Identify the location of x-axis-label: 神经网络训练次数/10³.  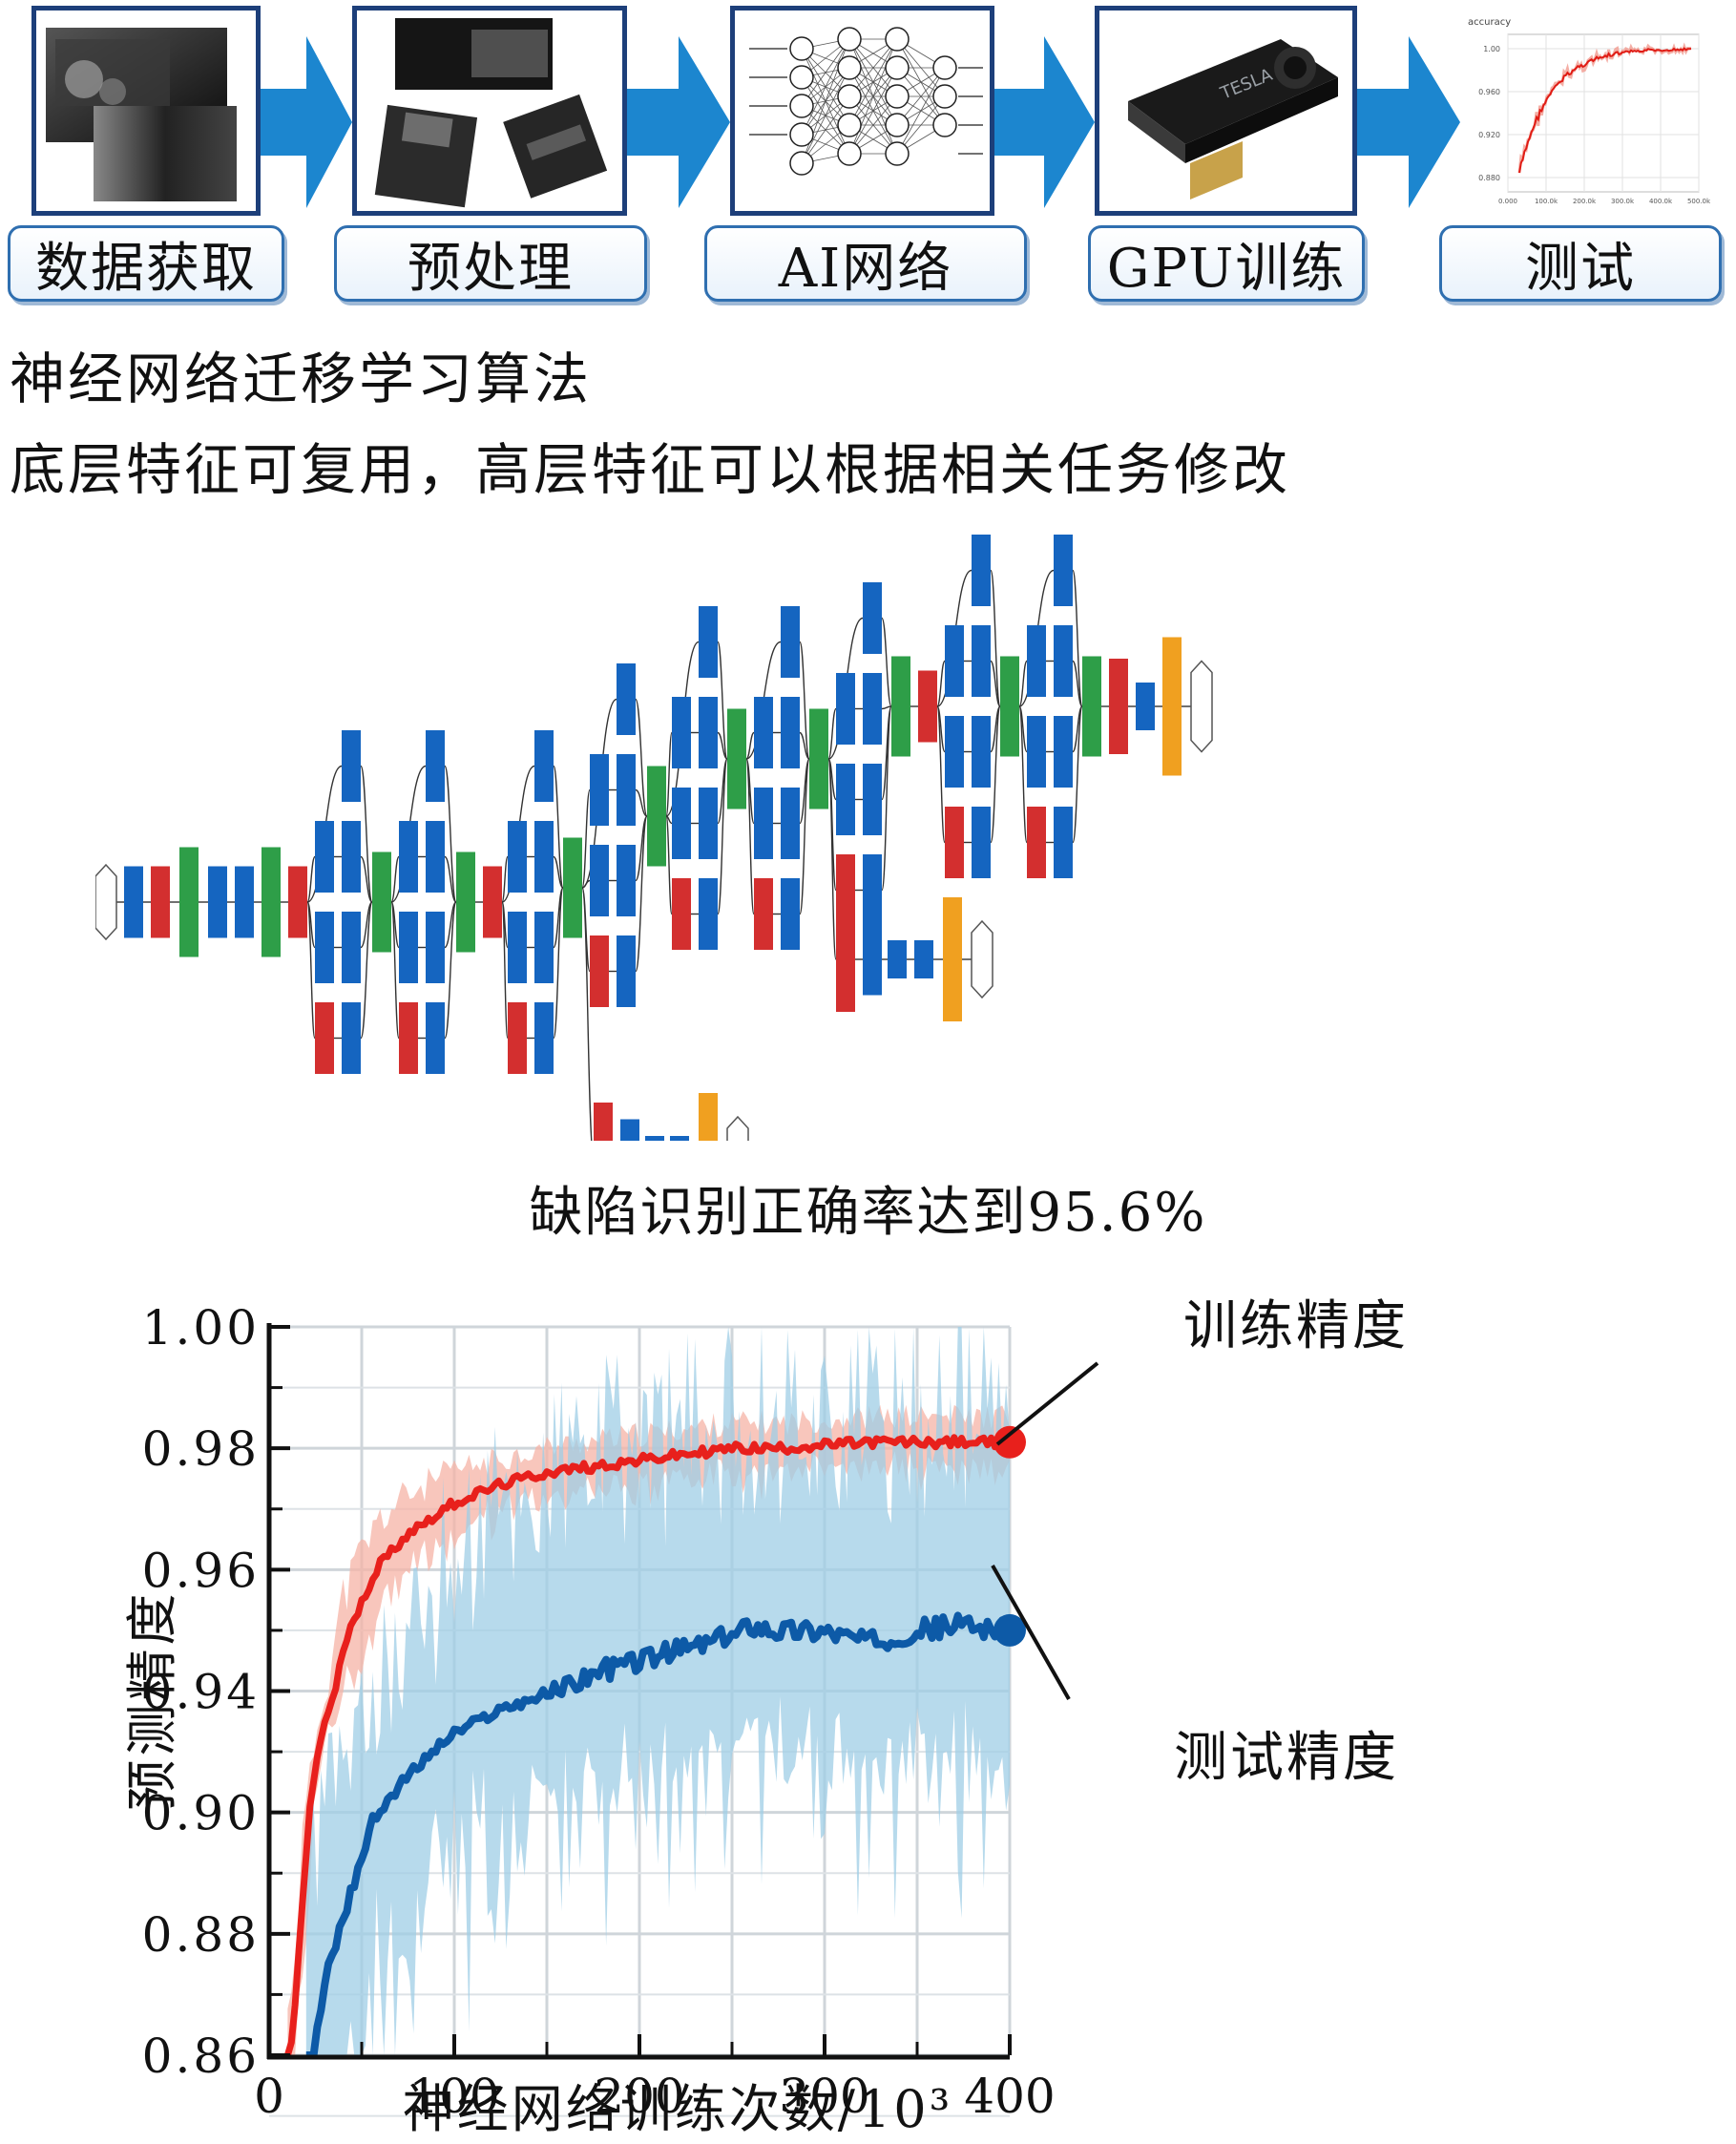
(678, 2109).